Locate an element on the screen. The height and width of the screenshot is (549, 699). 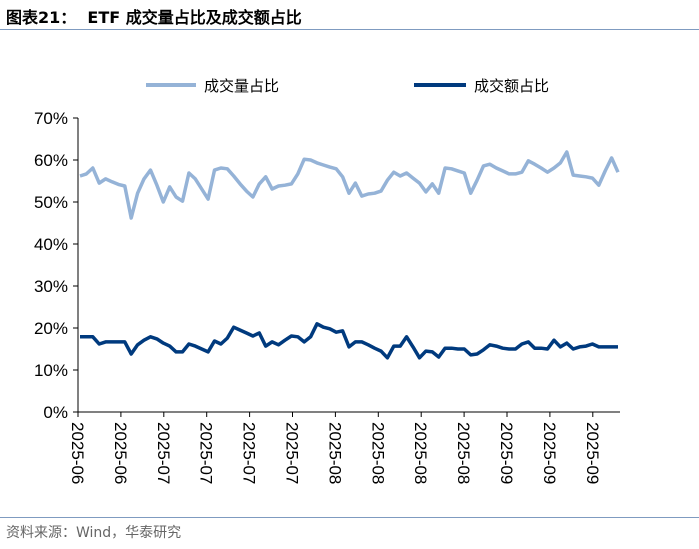
series-line-turnover-share is located at coordinates (349, 341).